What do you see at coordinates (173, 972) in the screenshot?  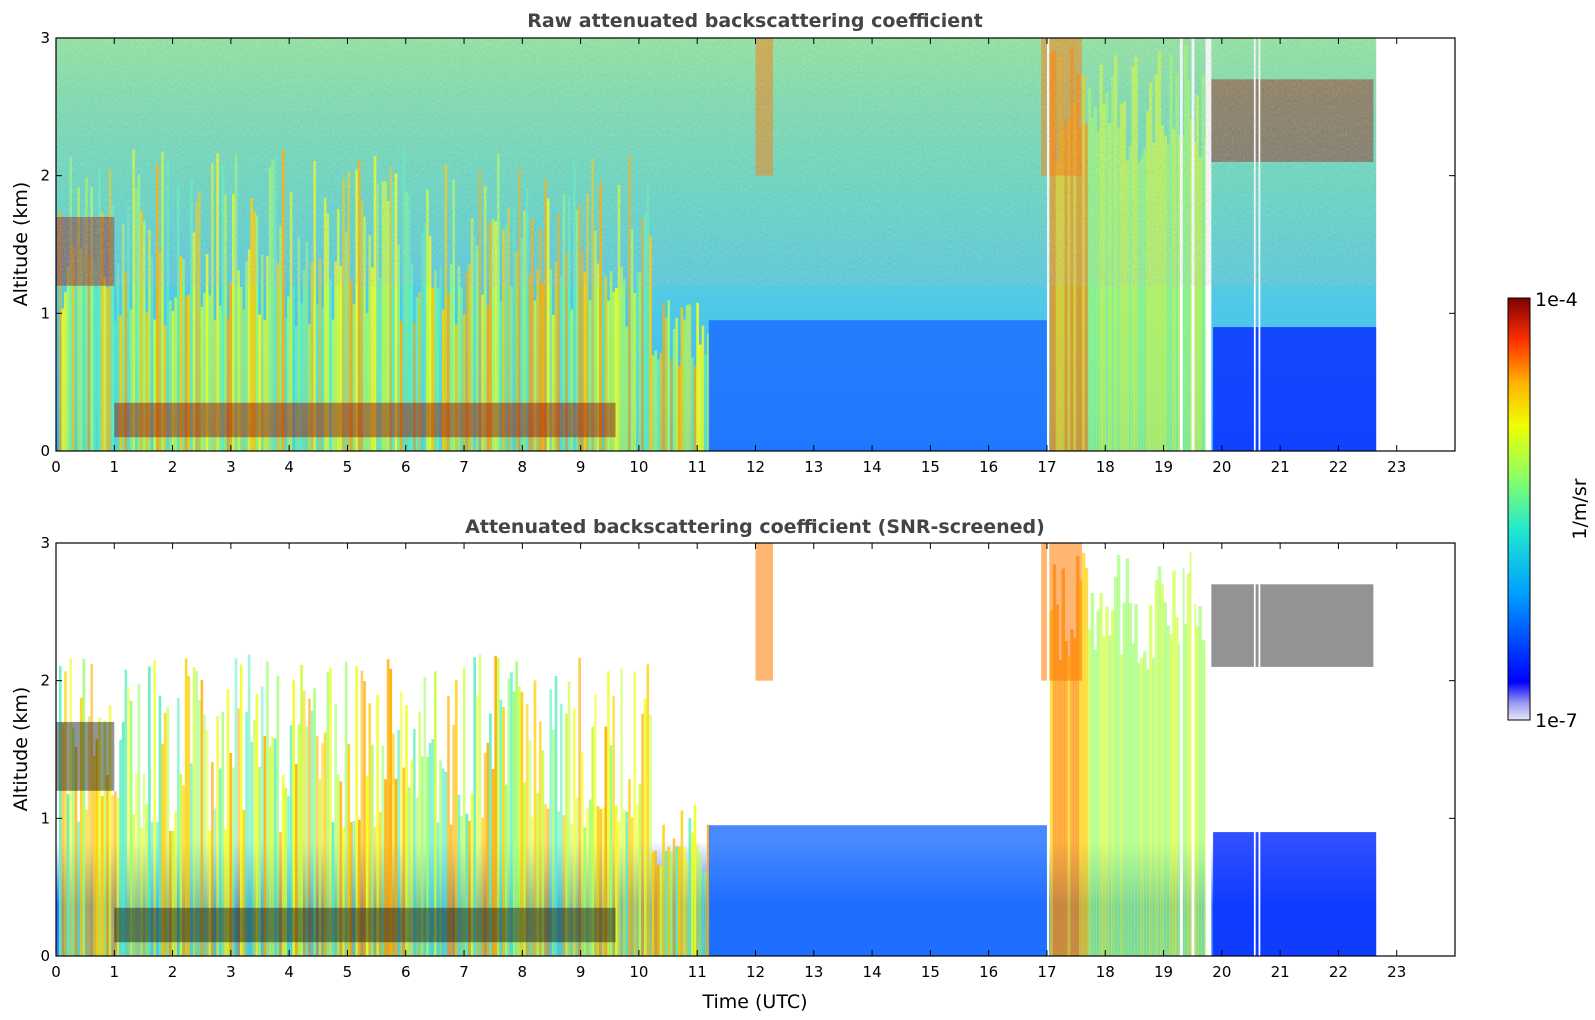 I see `x-tick-label: 2` at bounding box center [173, 972].